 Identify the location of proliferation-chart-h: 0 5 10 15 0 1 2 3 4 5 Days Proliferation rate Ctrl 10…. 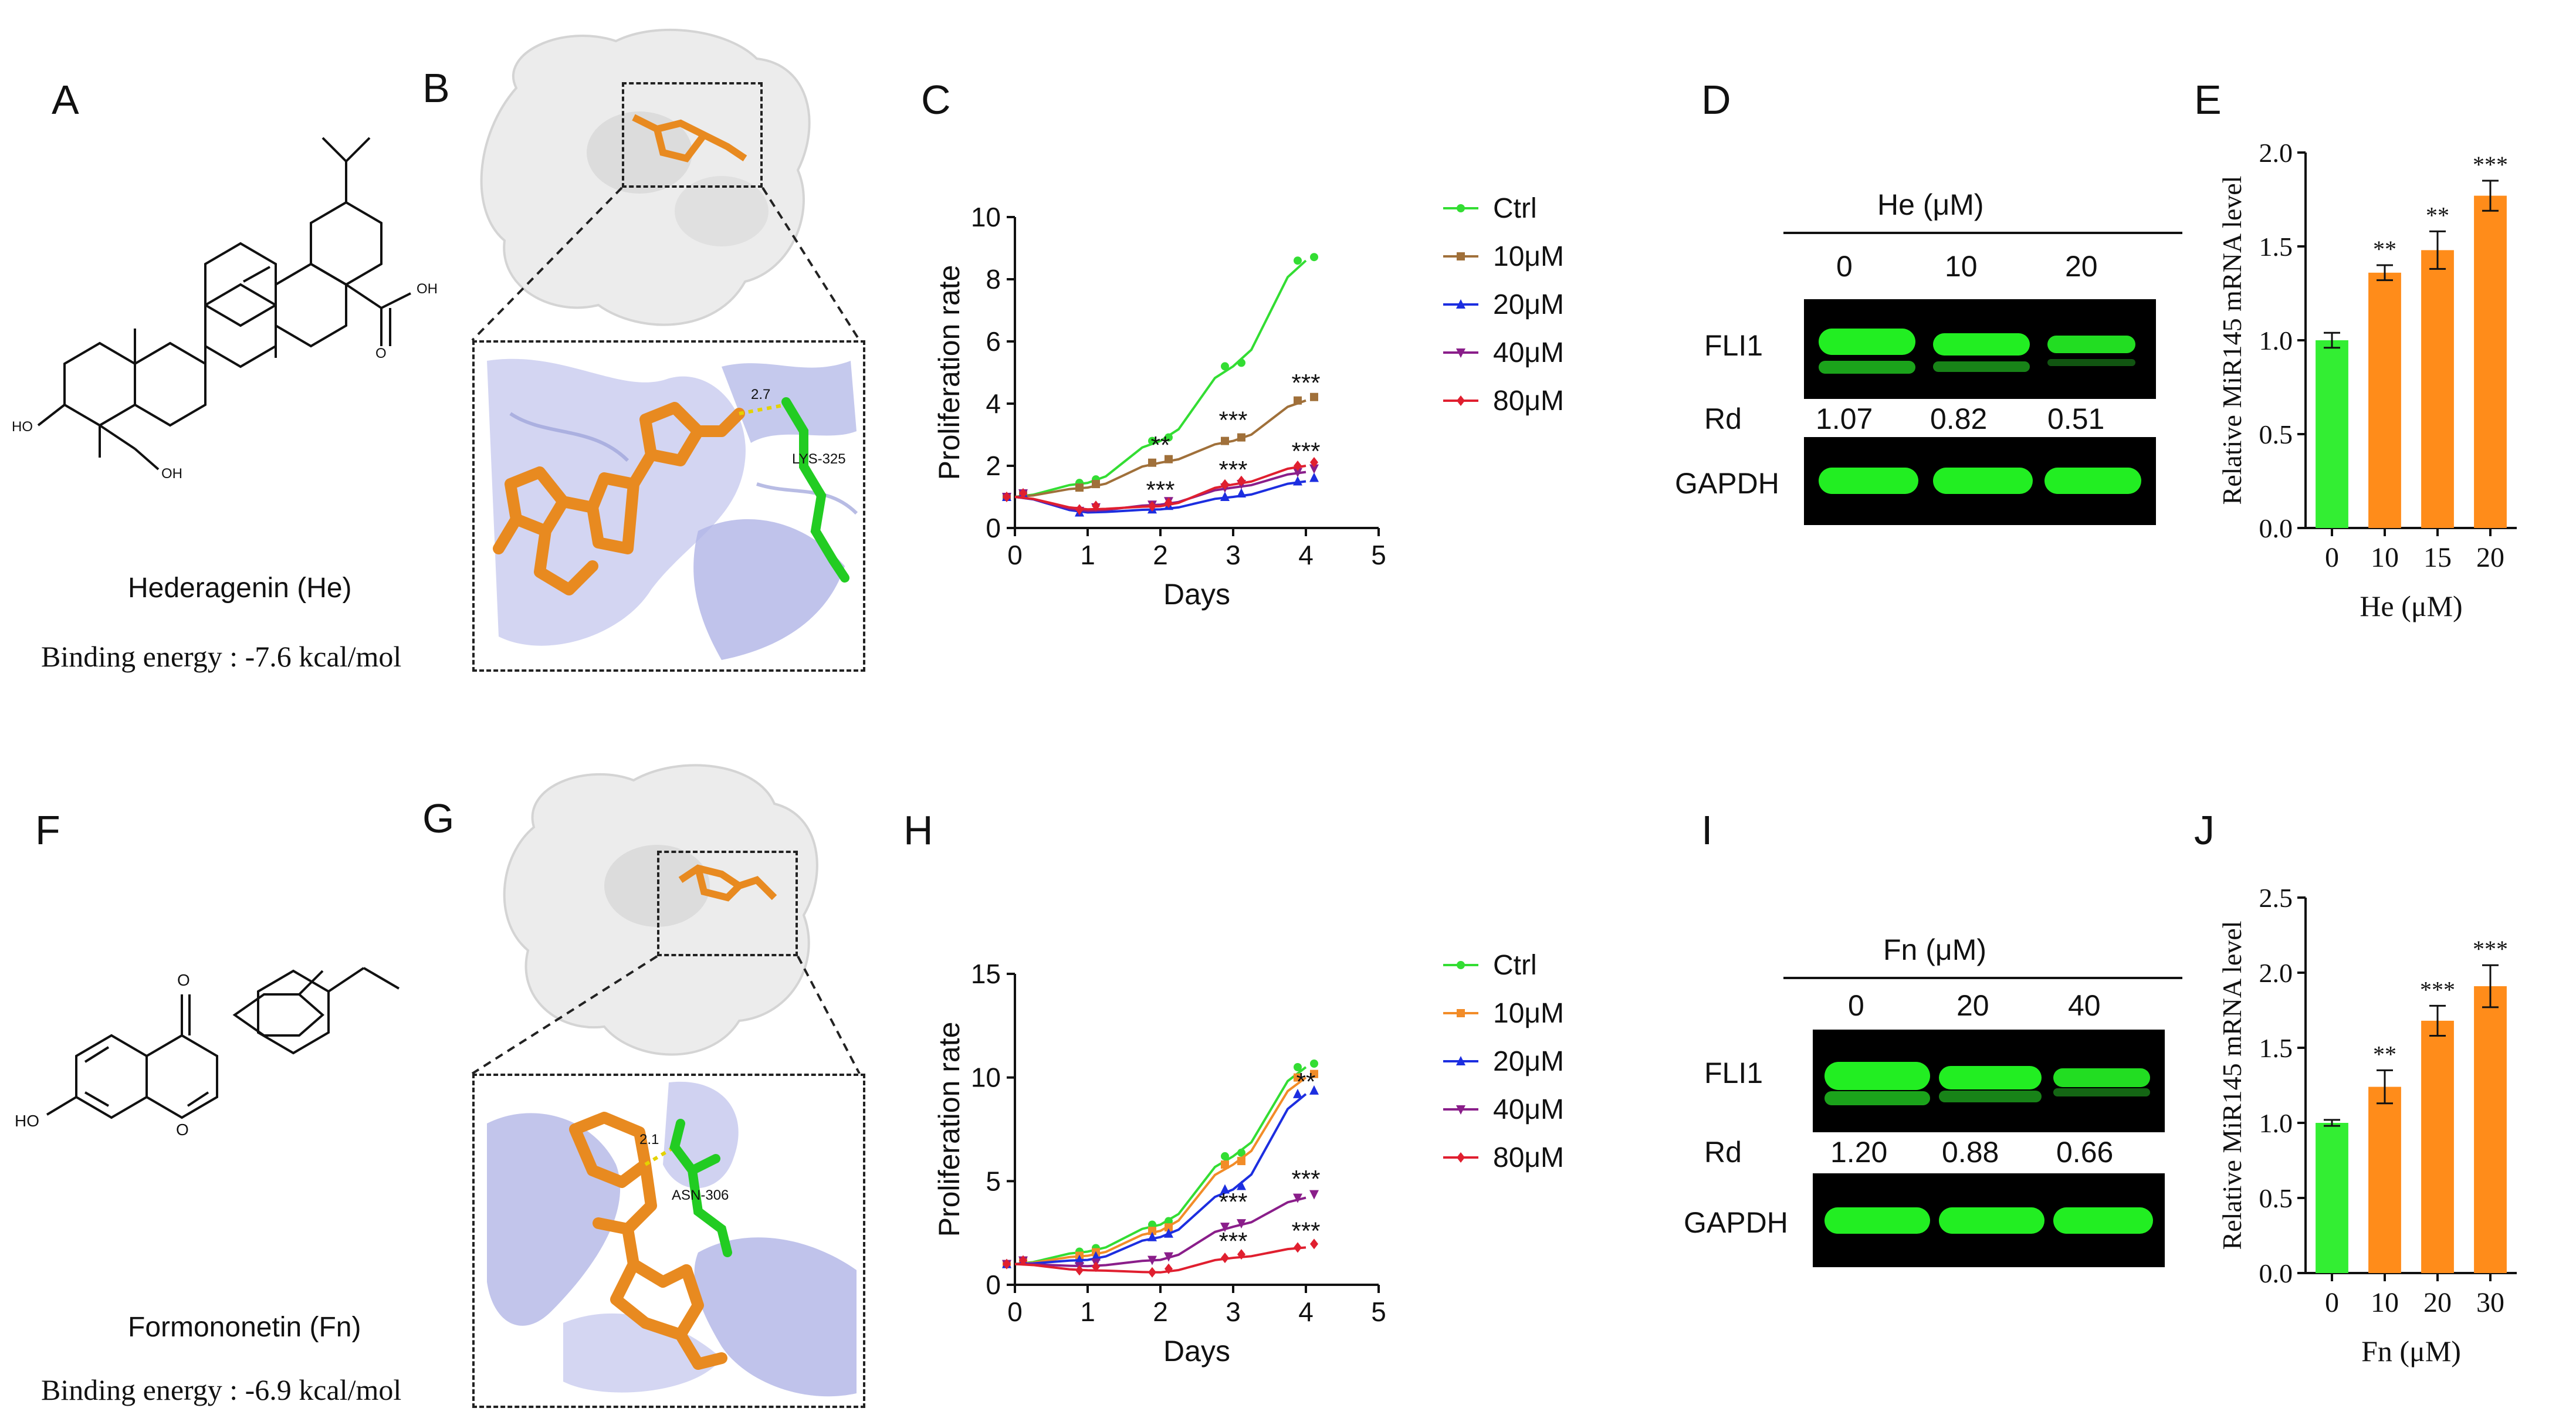
(1248, 1159).